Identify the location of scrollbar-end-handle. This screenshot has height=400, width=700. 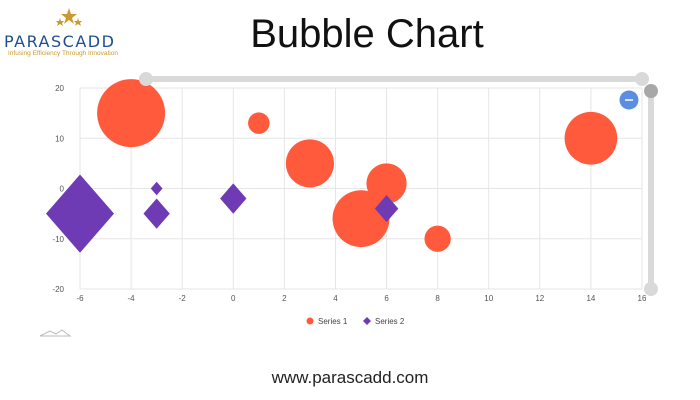
(642, 79).